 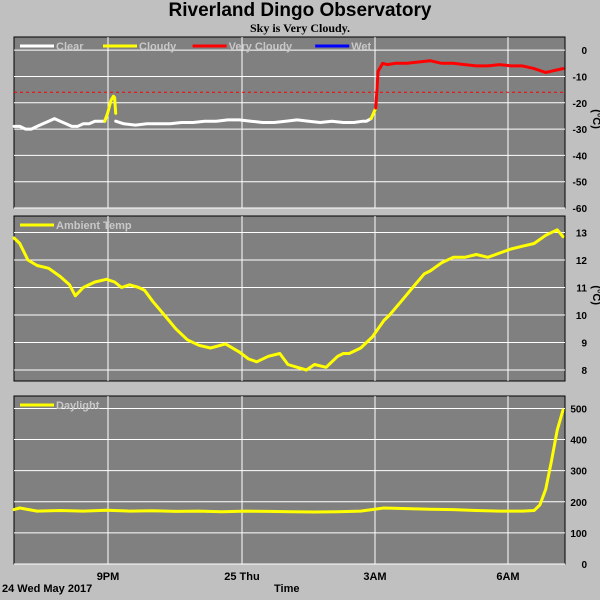 What do you see at coordinates (584, 565) in the screenshot?
I see `y-tick-label-daylight: 0` at bounding box center [584, 565].